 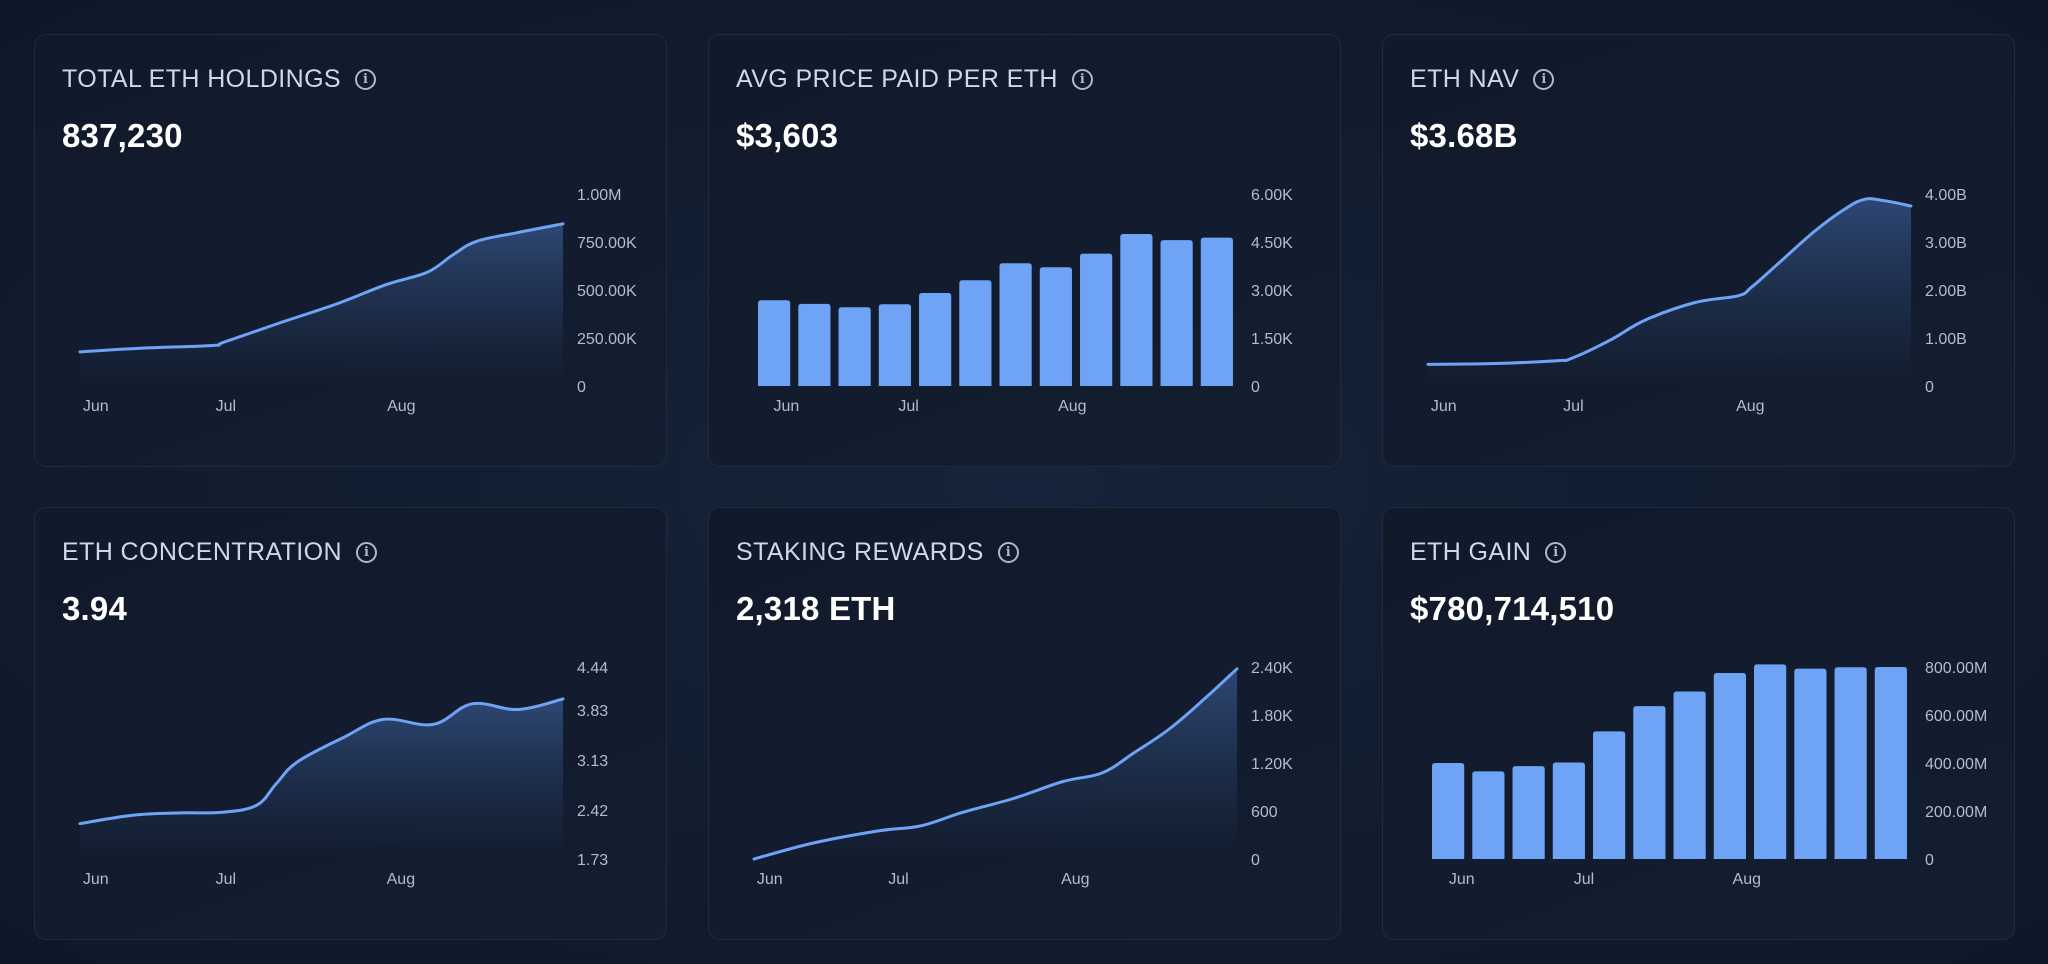 What do you see at coordinates (351, 724) in the screenshot?
I see `concentration-area-chart: 1.73 2.42 3.13 3.83 4.44 Jun Jul Aug` at bounding box center [351, 724].